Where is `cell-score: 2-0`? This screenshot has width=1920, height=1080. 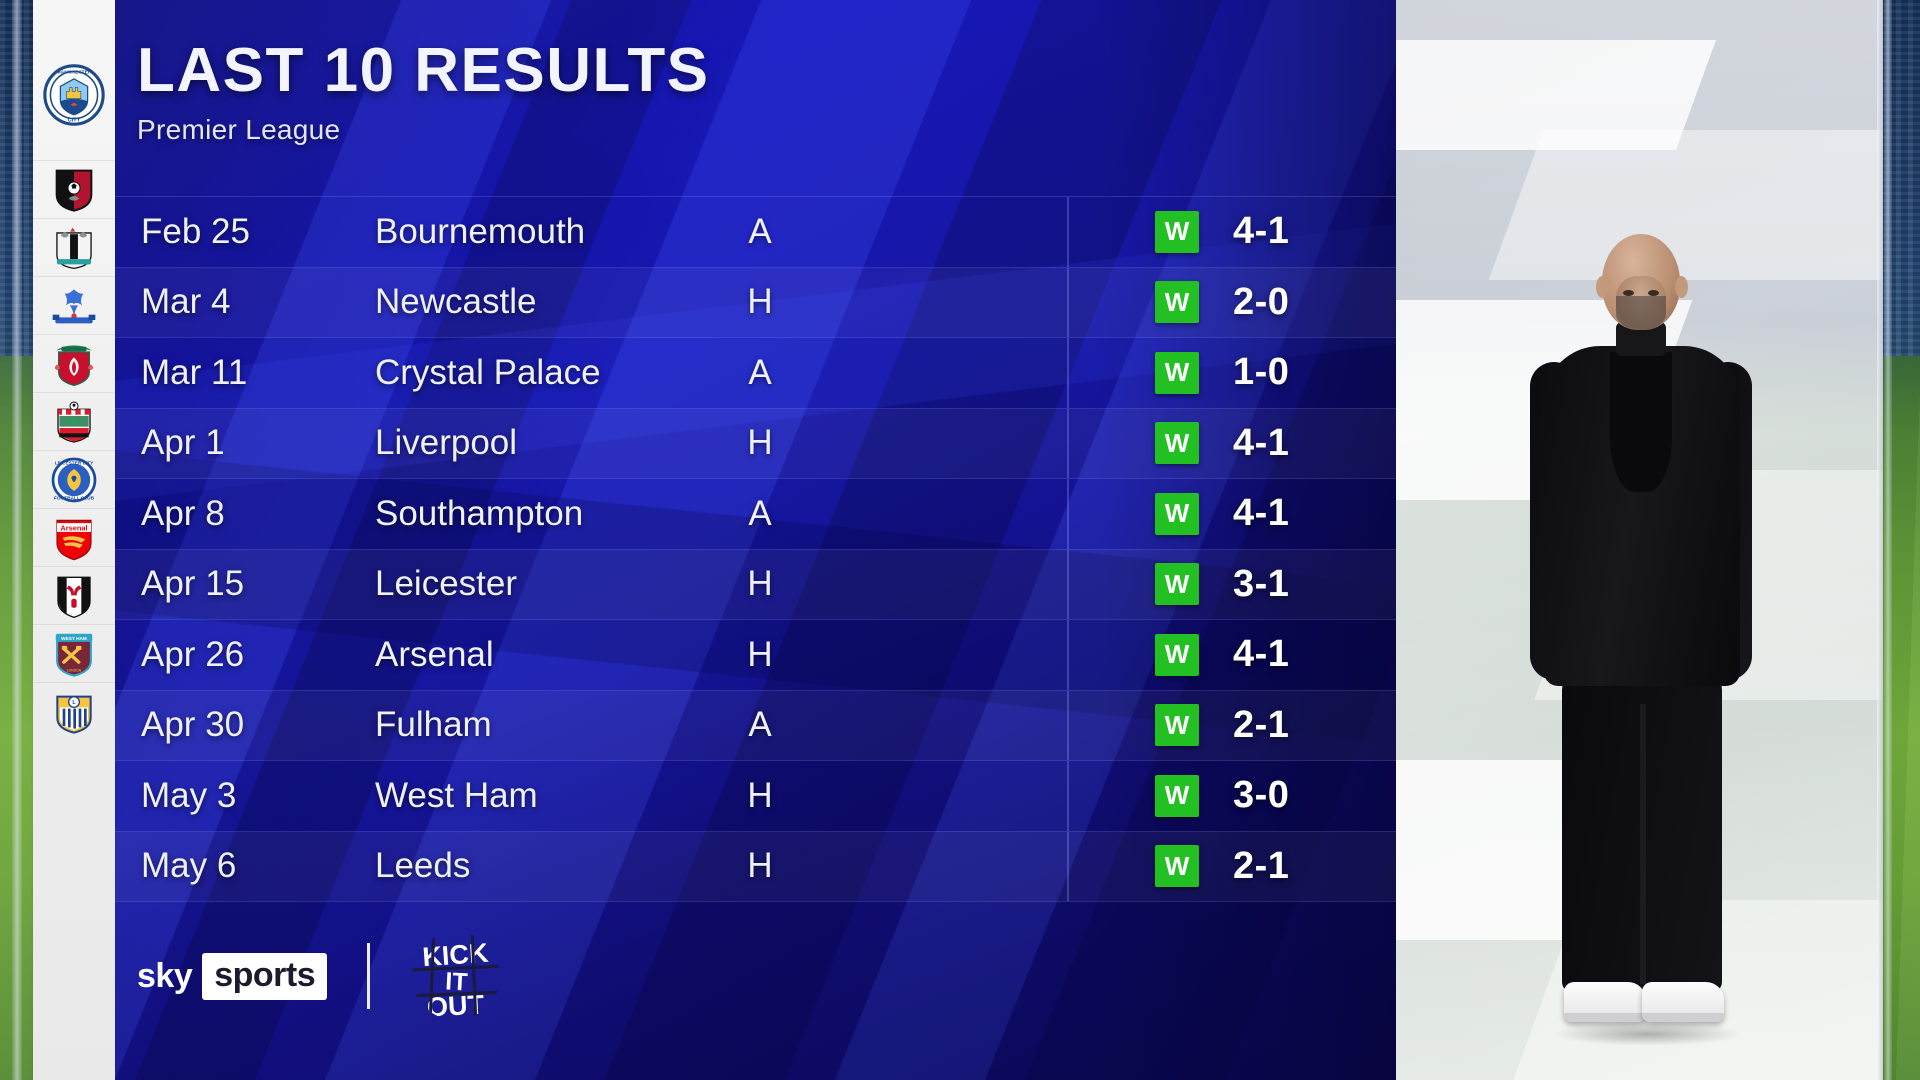
cell-score: 2-0 is located at coordinates (1261, 301).